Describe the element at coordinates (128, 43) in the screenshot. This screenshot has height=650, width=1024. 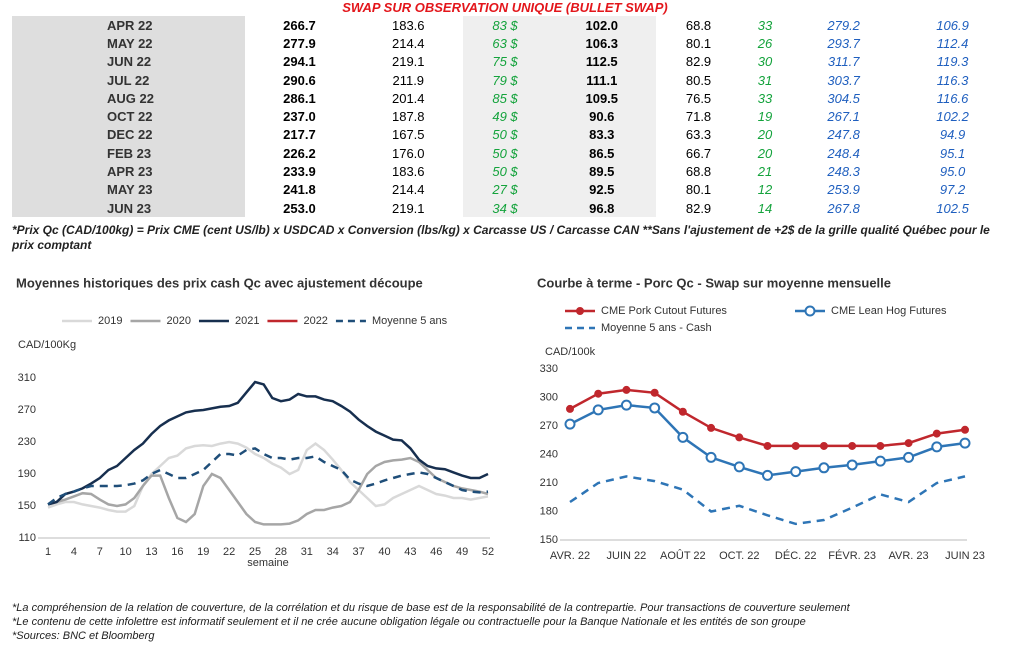
I see `table-cell: MAY 22` at that location.